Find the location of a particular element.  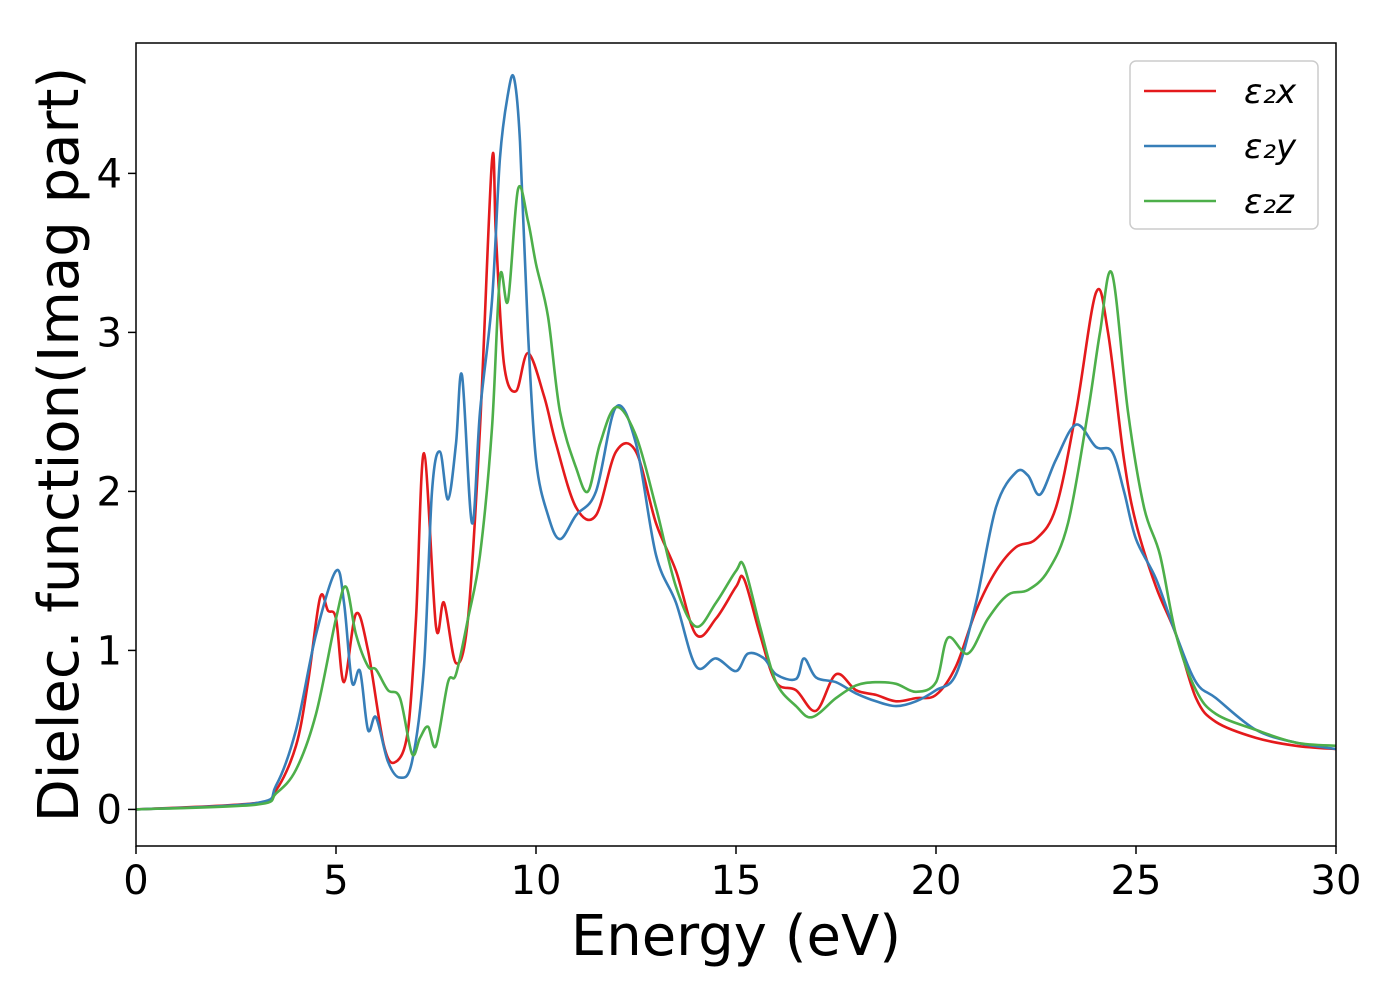

x-tick-label: 20 is located at coordinates (936, 881).